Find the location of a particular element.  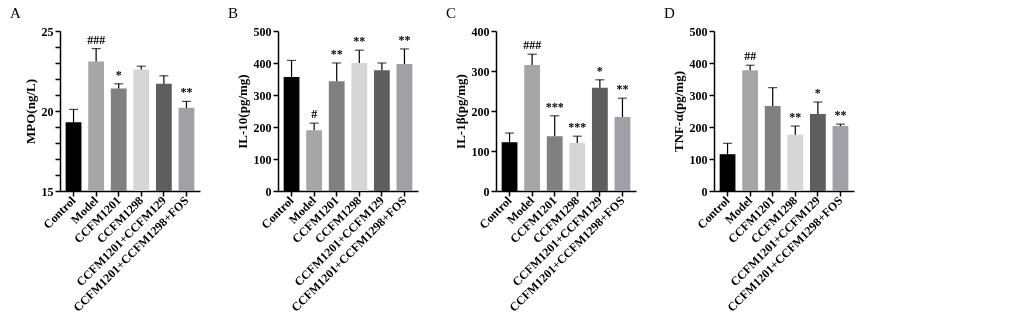

y-tick-label: 15 is located at coordinates (47, 191).